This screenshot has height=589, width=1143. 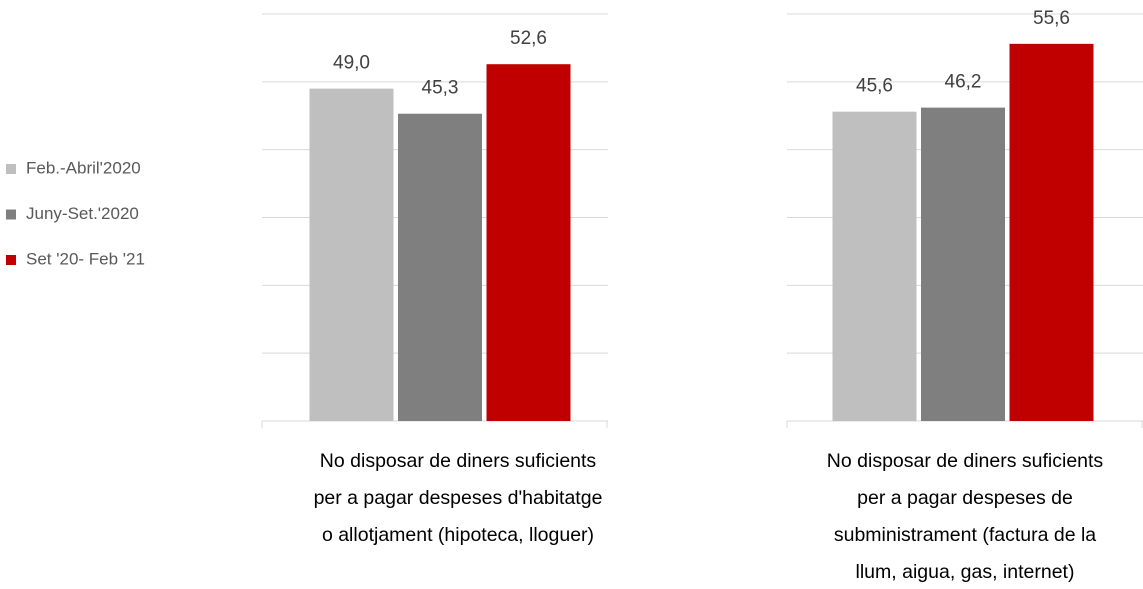 What do you see at coordinates (351, 63) in the screenshot?
I see `data-label: 49,0` at bounding box center [351, 63].